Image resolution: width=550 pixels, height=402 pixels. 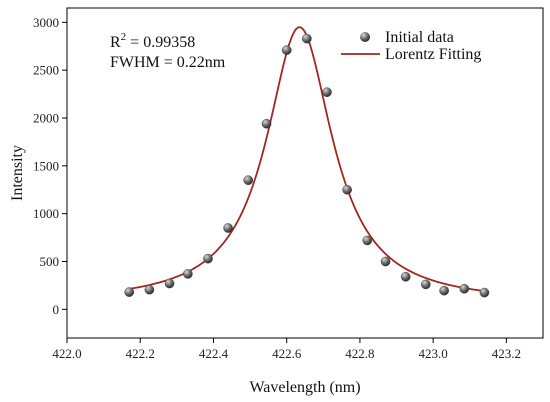 What do you see at coordinates (506, 353) in the screenshot?
I see `x-tick-label: 423.2` at bounding box center [506, 353].